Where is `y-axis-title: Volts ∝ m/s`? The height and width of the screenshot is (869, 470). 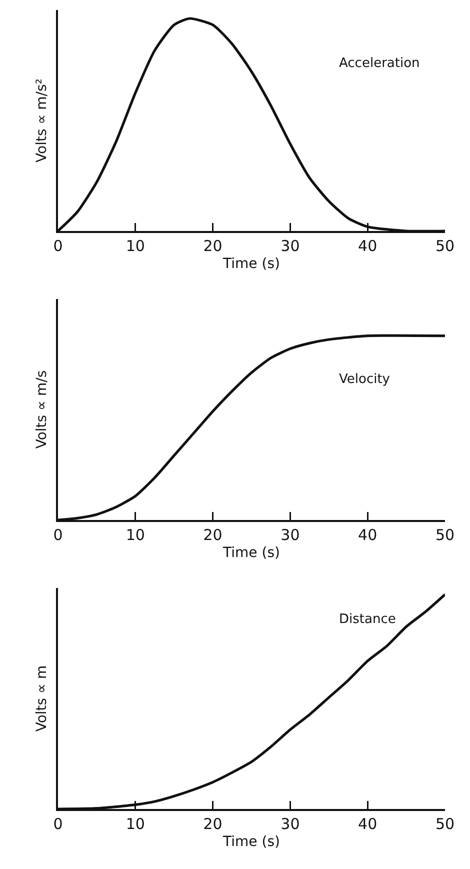 y-axis-title: Volts ∝ m/s is located at coordinates (42, 409).